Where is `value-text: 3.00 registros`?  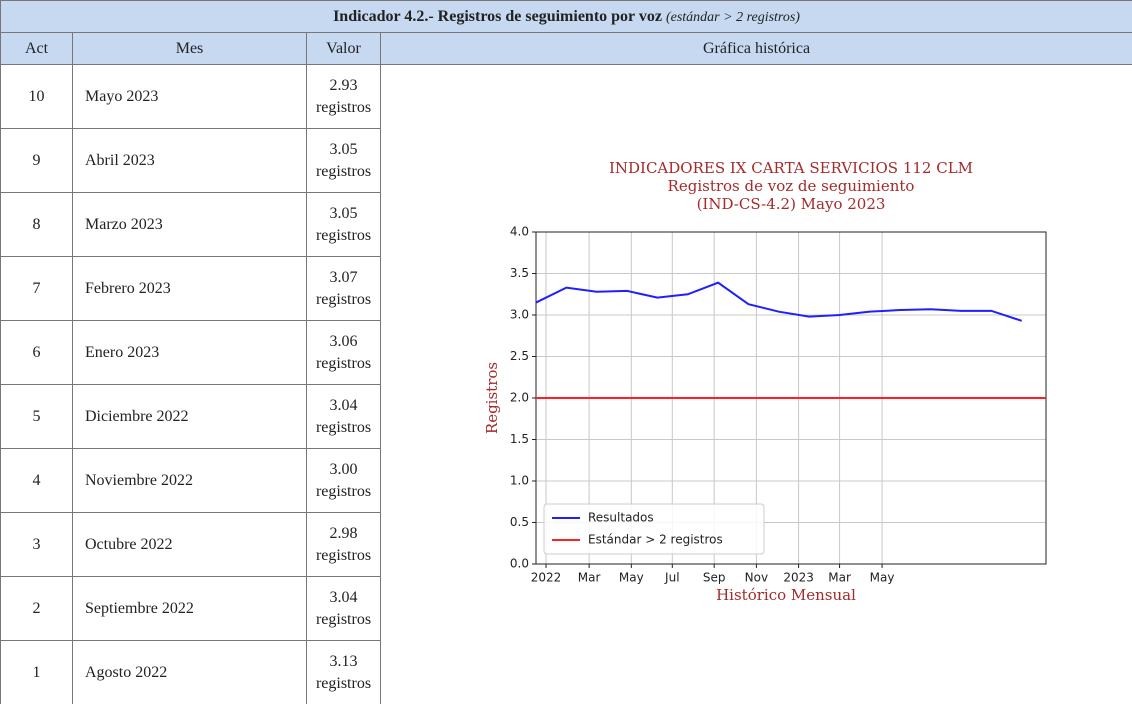 value-text: 3.00 registros is located at coordinates (343, 480).